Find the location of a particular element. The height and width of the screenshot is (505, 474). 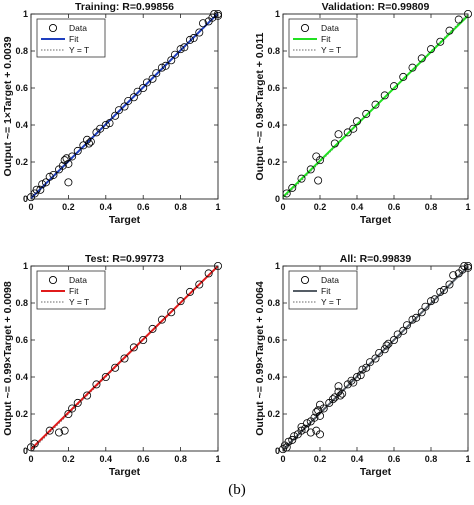

chart-title: Validation: R=0.99809 is located at coordinates (376, 7).